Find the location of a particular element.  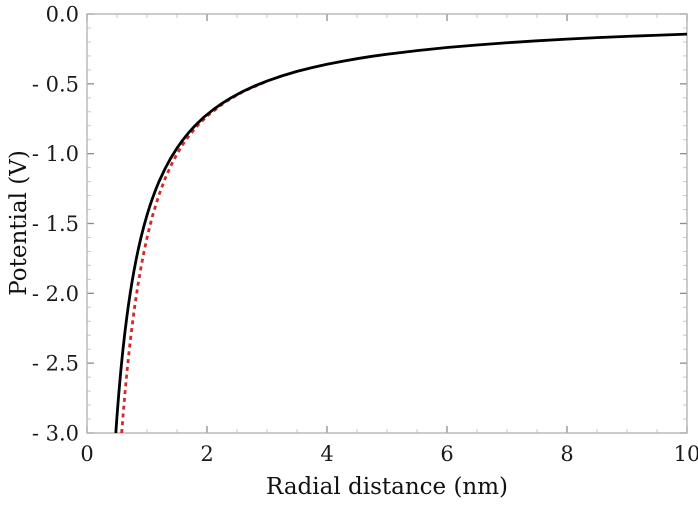

y-axis-title: Potential (V) is located at coordinates (19, 223).